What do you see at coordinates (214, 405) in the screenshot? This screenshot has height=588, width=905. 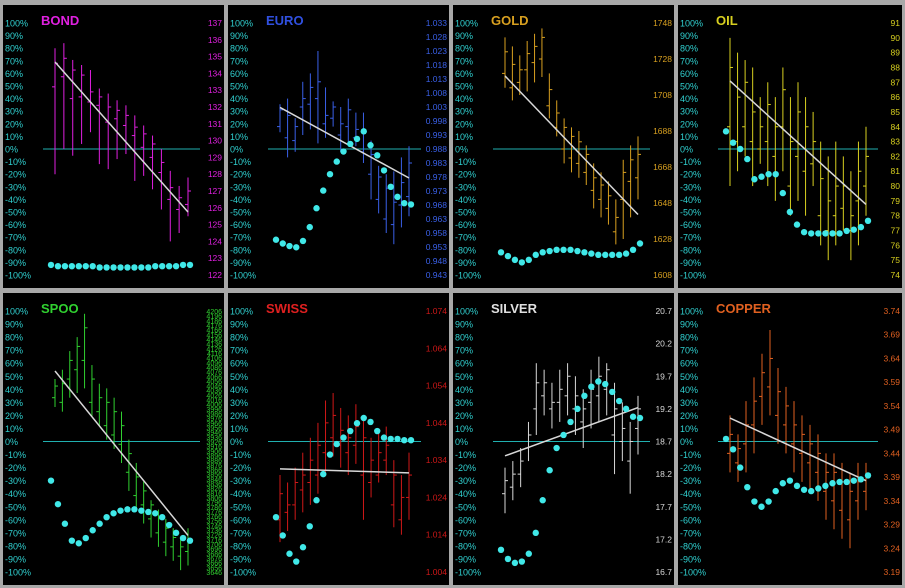 I see `right-tick-label: 4006` at bounding box center [214, 405].